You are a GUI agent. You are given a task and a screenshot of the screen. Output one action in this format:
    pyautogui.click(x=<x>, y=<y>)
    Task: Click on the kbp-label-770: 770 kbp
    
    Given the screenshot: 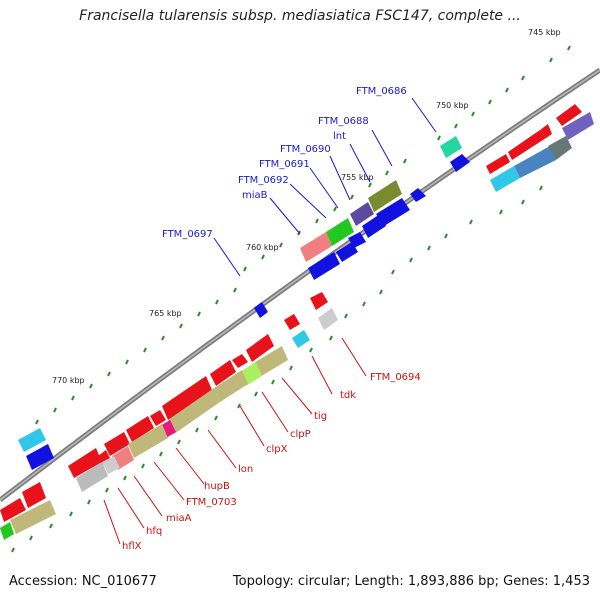 What is the action you would take?
    pyautogui.click(x=68, y=380)
    